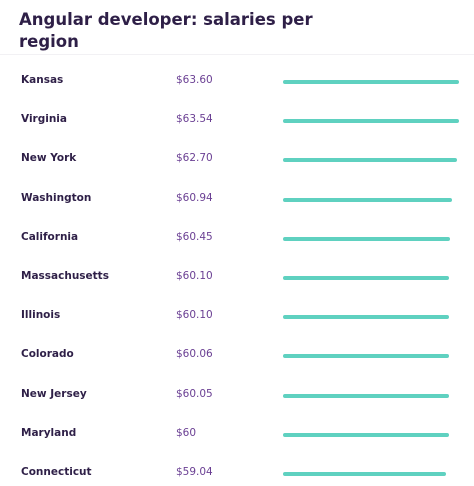 This screenshot has width=474, height=486. What do you see at coordinates (237, 435) in the screenshot?
I see `salary-row: Maryland $60` at bounding box center [237, 435].